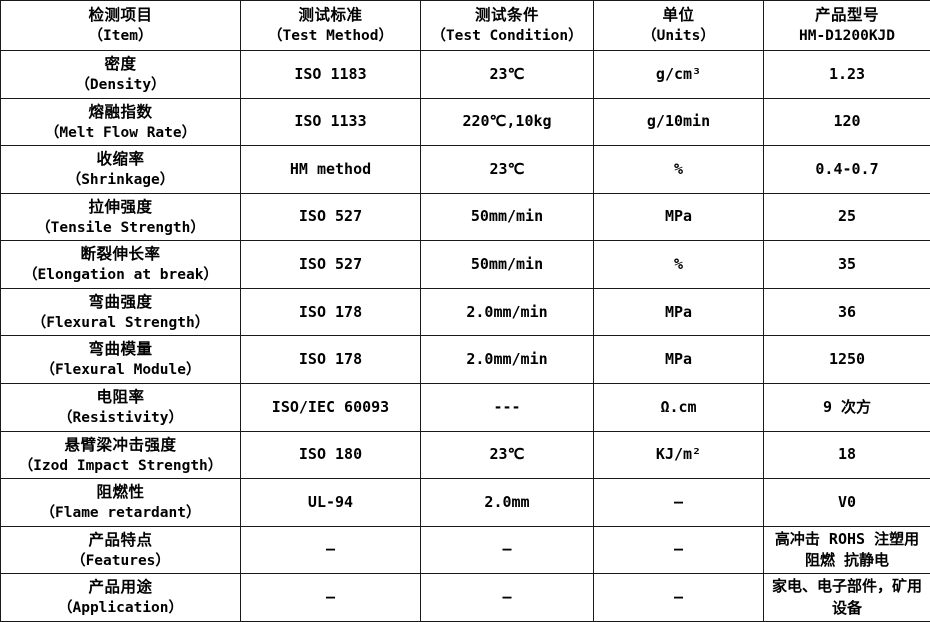 The width and height of the screenshot is (930, 622). What do you see at coordinates (120, 587) in the screenshot?
I see `item-name-cn: 产品用途` at bounding box center [120, 587].